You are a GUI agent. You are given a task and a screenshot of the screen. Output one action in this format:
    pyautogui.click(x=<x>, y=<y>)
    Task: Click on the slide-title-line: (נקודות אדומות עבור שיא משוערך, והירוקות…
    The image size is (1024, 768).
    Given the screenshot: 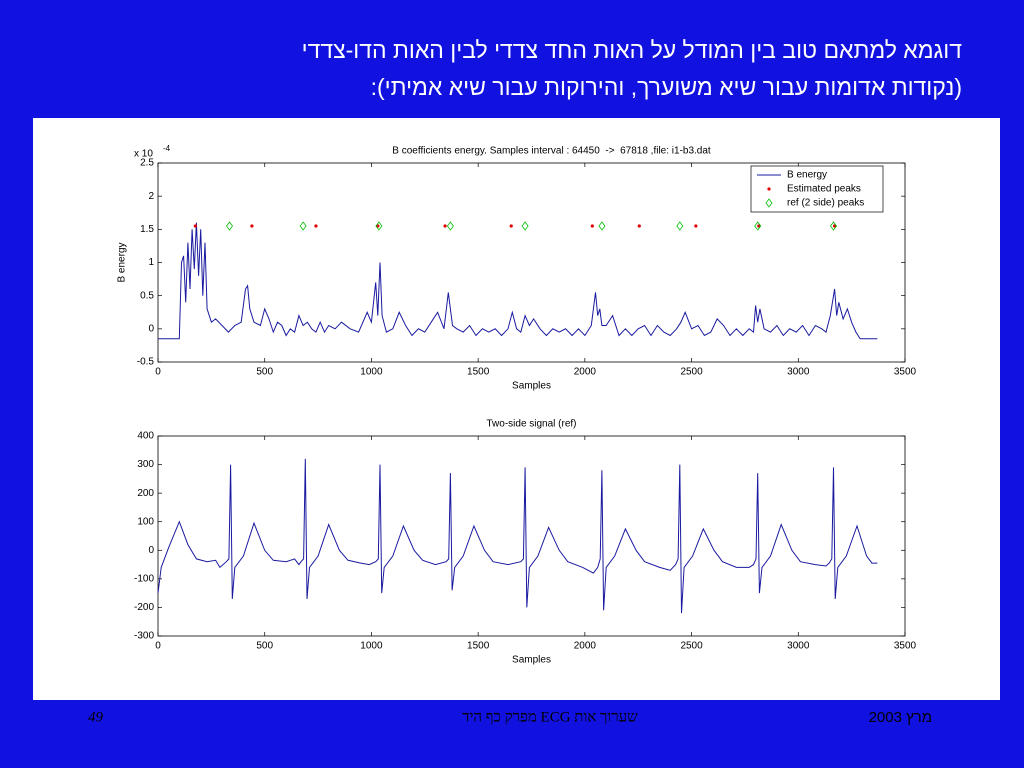 What is the action you would take?
    pyautogui.click(x=666, y=87)
    